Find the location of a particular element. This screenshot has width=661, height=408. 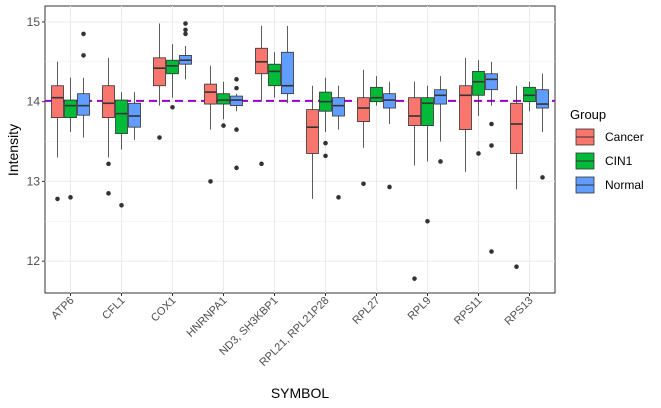

legend-label: Normal is located at coordinates (624, 185).